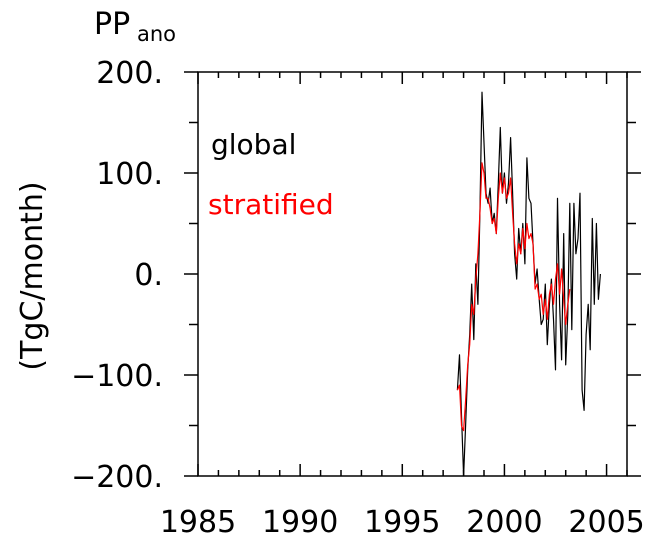 The height and width of the screenshot is (541, 665). I want to click on x-tick-label: 1990, so click(300, 522).